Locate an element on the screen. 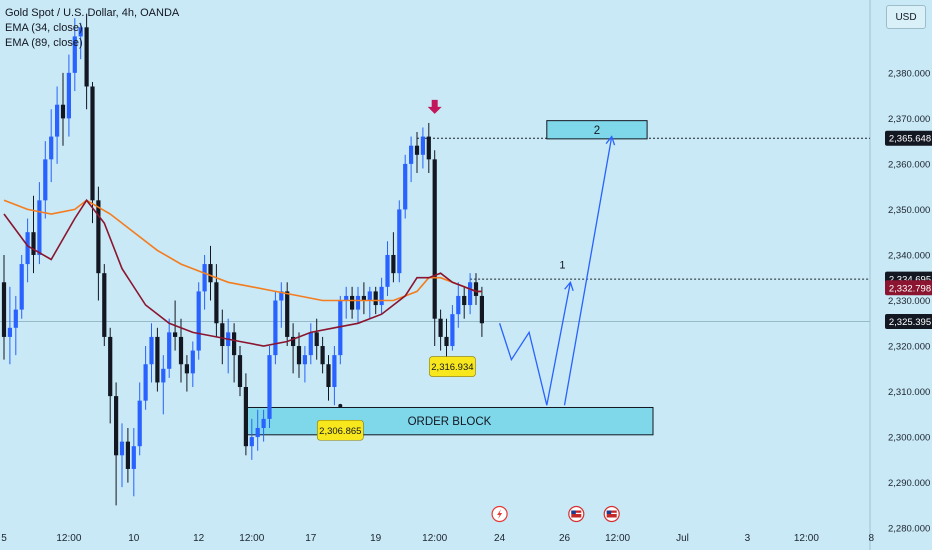 This screenshot has height=550, width=932. legend-symbol-title: Gold Spot / U.S. Dollar, 4h, OANDA is located at coordinates (92, 13).